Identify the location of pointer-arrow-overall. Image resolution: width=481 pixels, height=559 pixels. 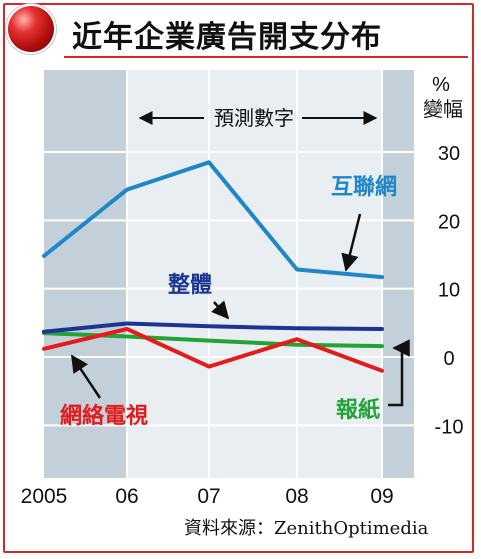
(220, 310).